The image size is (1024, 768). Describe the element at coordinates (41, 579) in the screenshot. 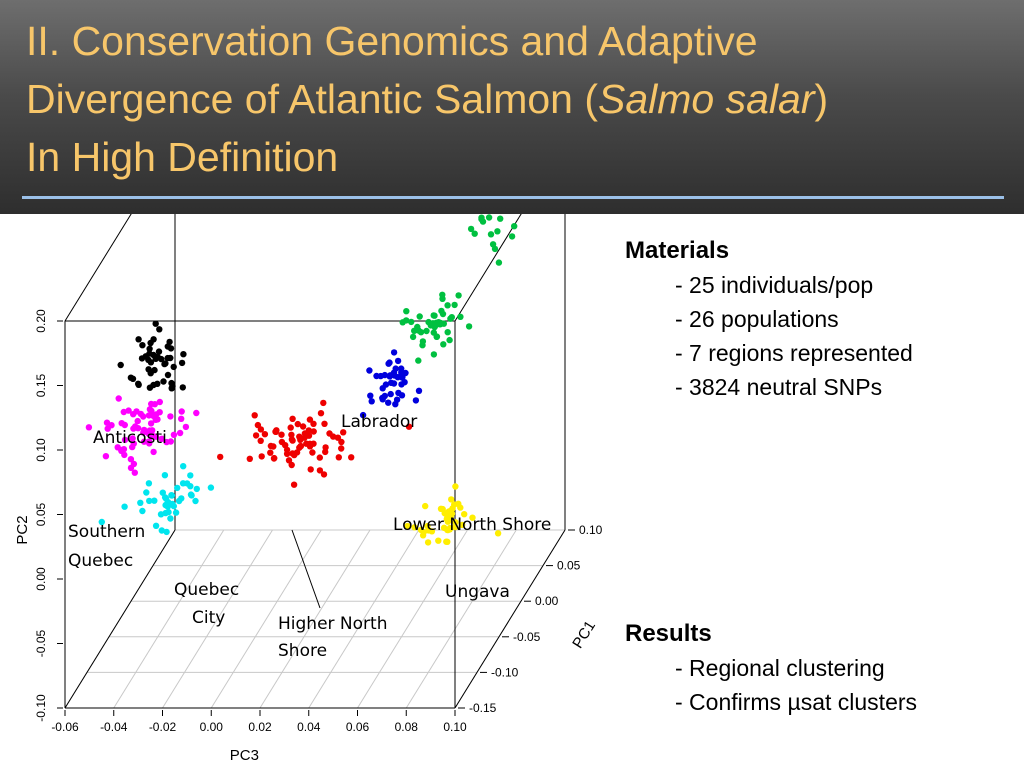

I see `y-tick-label: 0.00` at that location.